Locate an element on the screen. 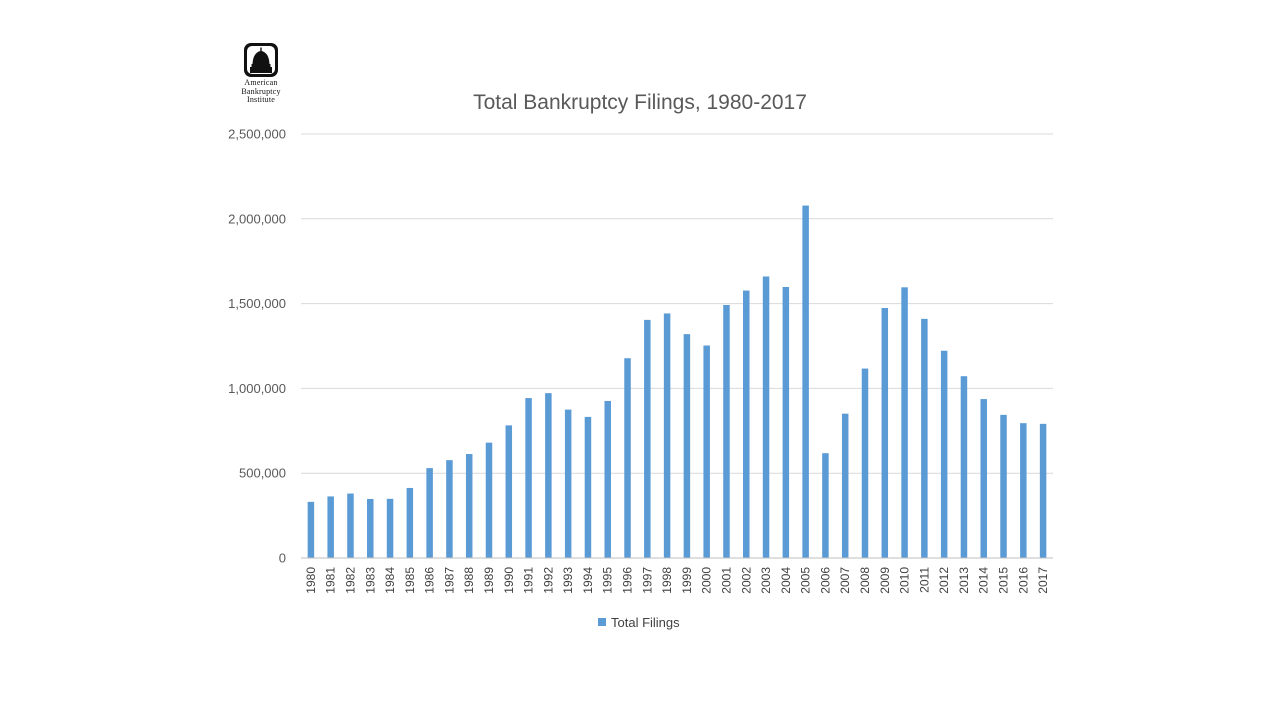  logo-text: American Bankruptcy Institute is located at coordinates (261, 91).